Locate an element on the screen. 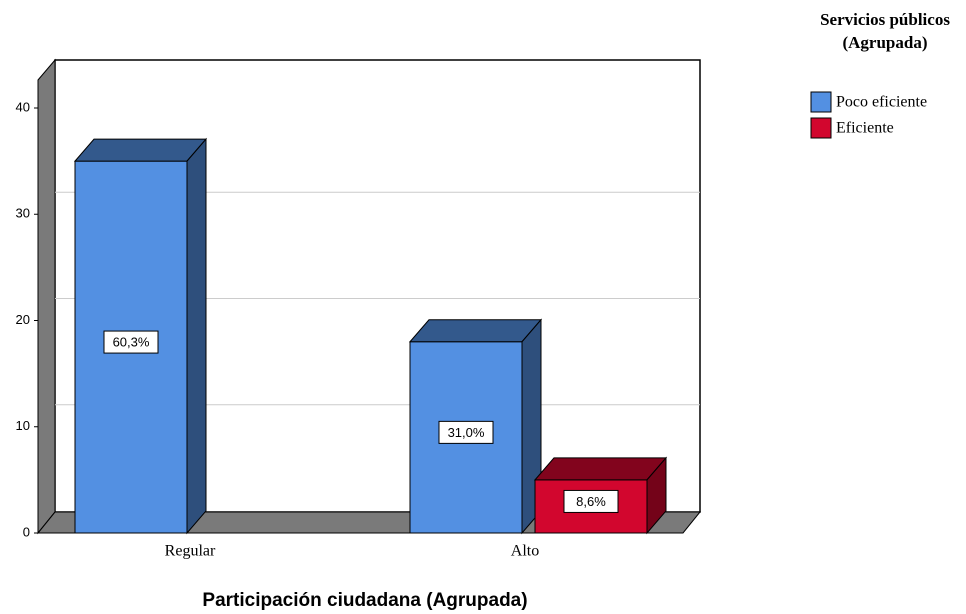  y-tick-label: 30 is located at coordinates (23, 213).